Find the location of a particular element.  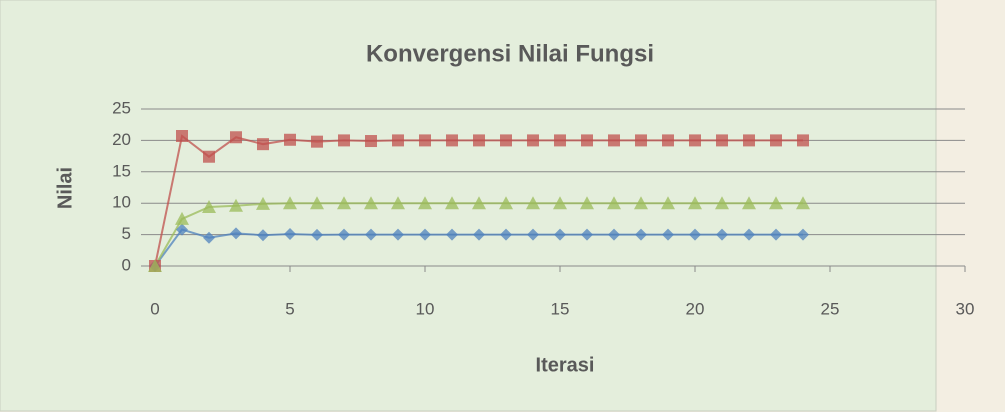

x-tick-label: 25 is located at coordinates (830, 308).